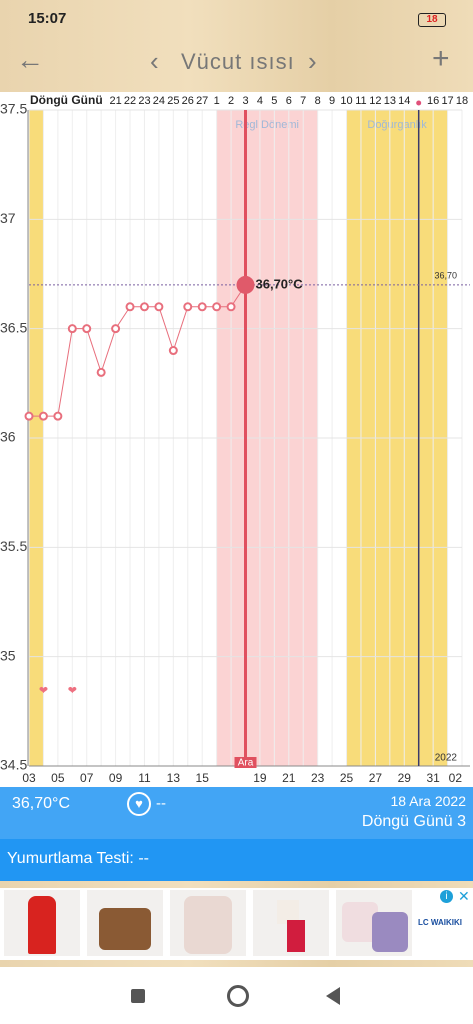 The image size is (473, 1024). Describe the element at coordinates (58, 778) in the screenshot. I see `x-tick-label: 05` at that location.